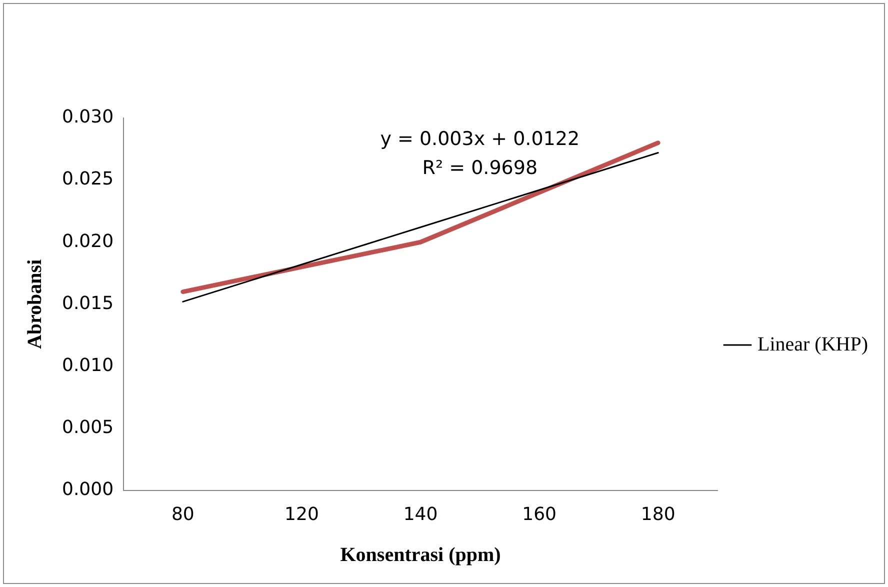 This screenshot has width=888, height=587. I want to click on x-tick-label: 140, so click(420, 514).